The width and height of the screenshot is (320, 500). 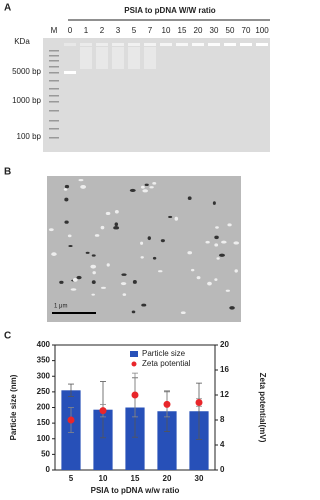 I want to click on dna-band, so click(x=70, y=72).